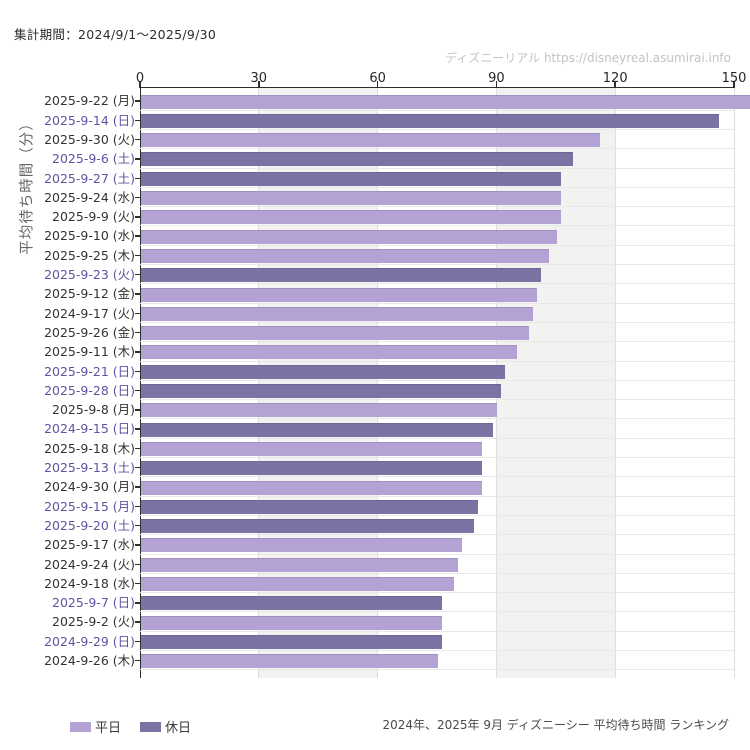 The width and height of the screenshot is (750, 750). What do you see at coordinates (375, 603) in the screenshot?
I see `chart-row: 2025-9-7 (日)` at bounding box center [375, 603].